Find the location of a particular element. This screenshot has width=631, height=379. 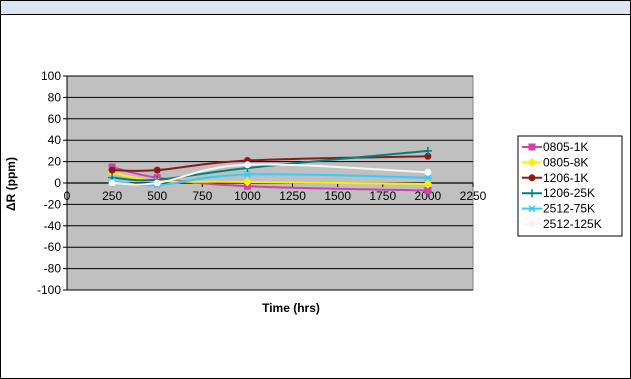

legend-item: 2512-125K is located at coordinates (562, 224).